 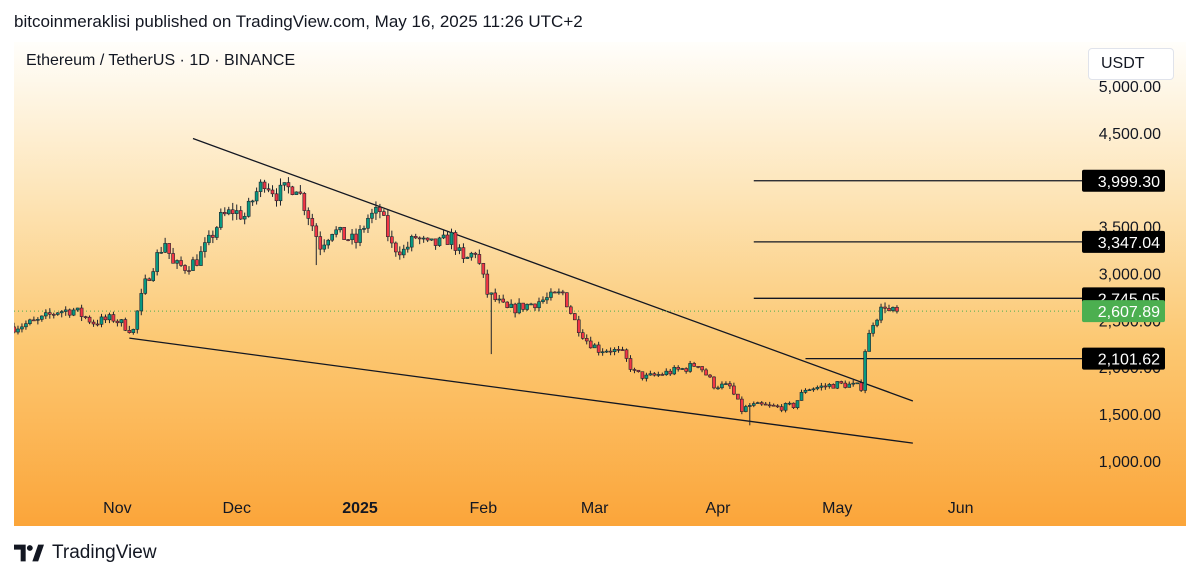 I want to click on time-axis: Nov Dec 2025 Feb Mar Apr May Jun, so click(x=538, y=508).